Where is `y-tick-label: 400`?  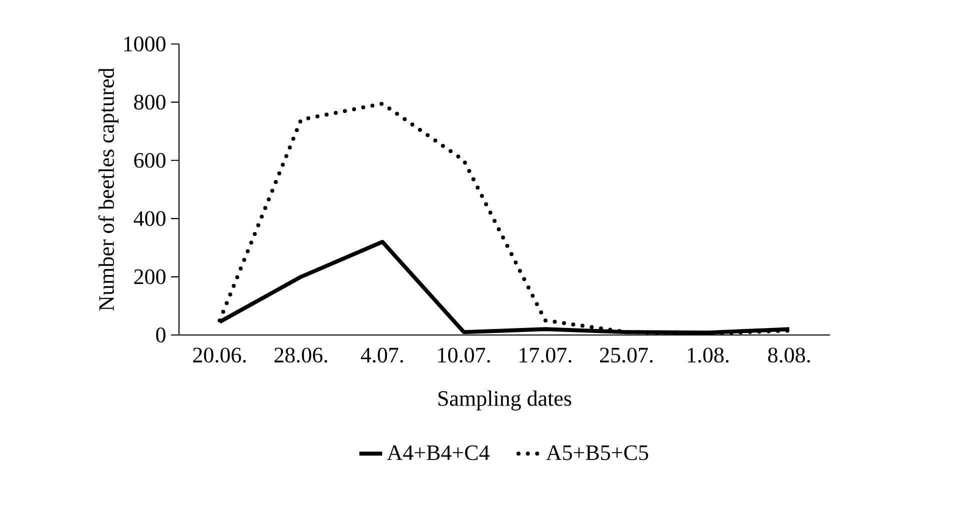 y-tick-label: 400 is located at coordinates (150, 218).